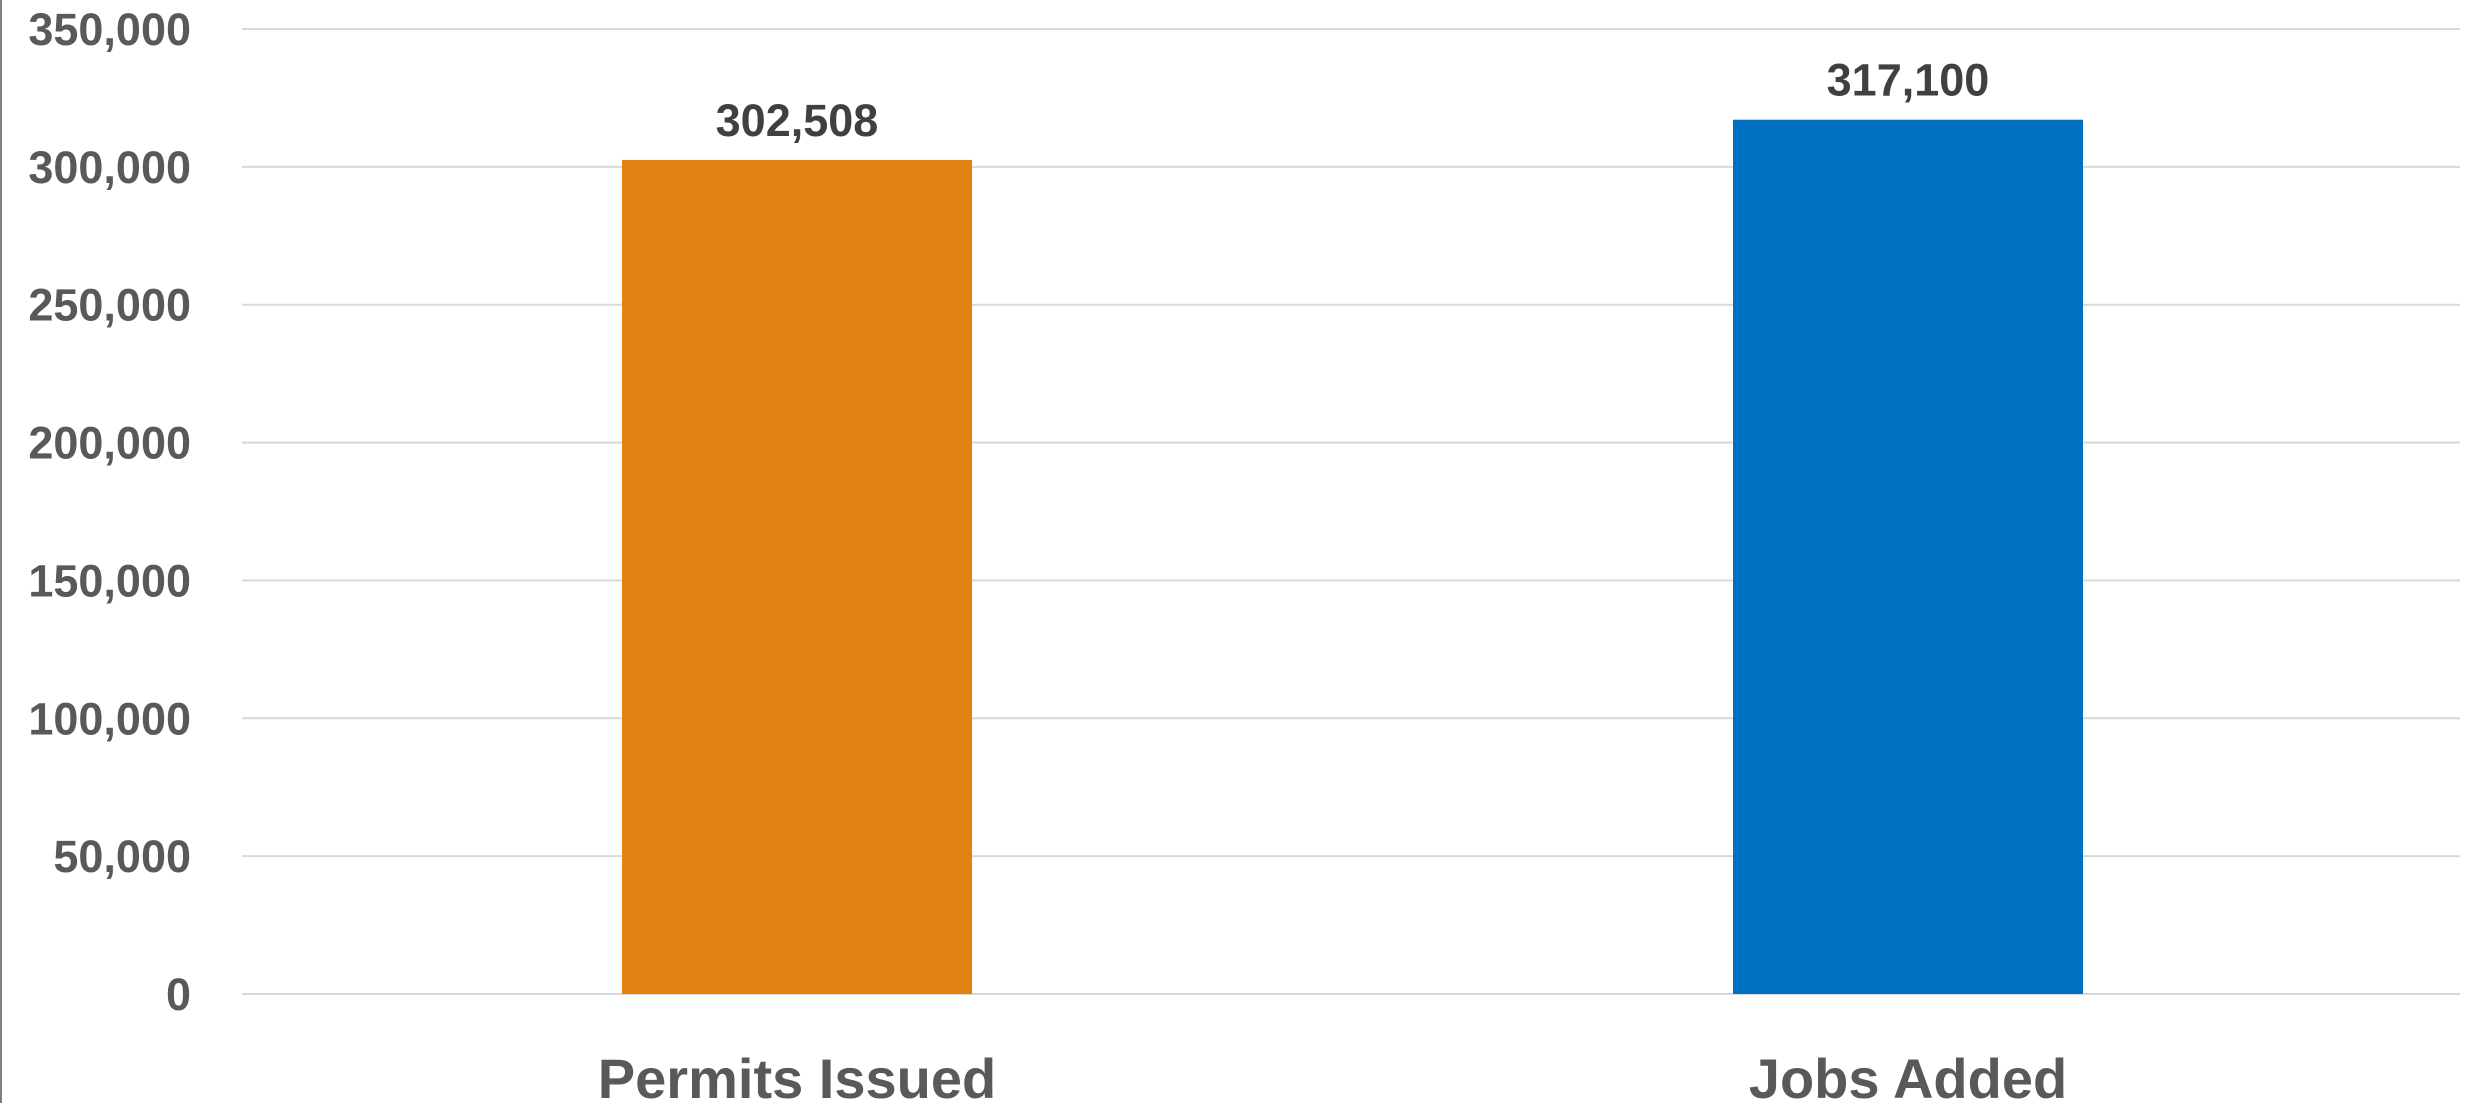 This screenshot has width=2476, height=1103. What do you see at coordinates (109, 167) in the screenshot?
I see `y-tick-label: 300,000` at bounding box center [109, 167].